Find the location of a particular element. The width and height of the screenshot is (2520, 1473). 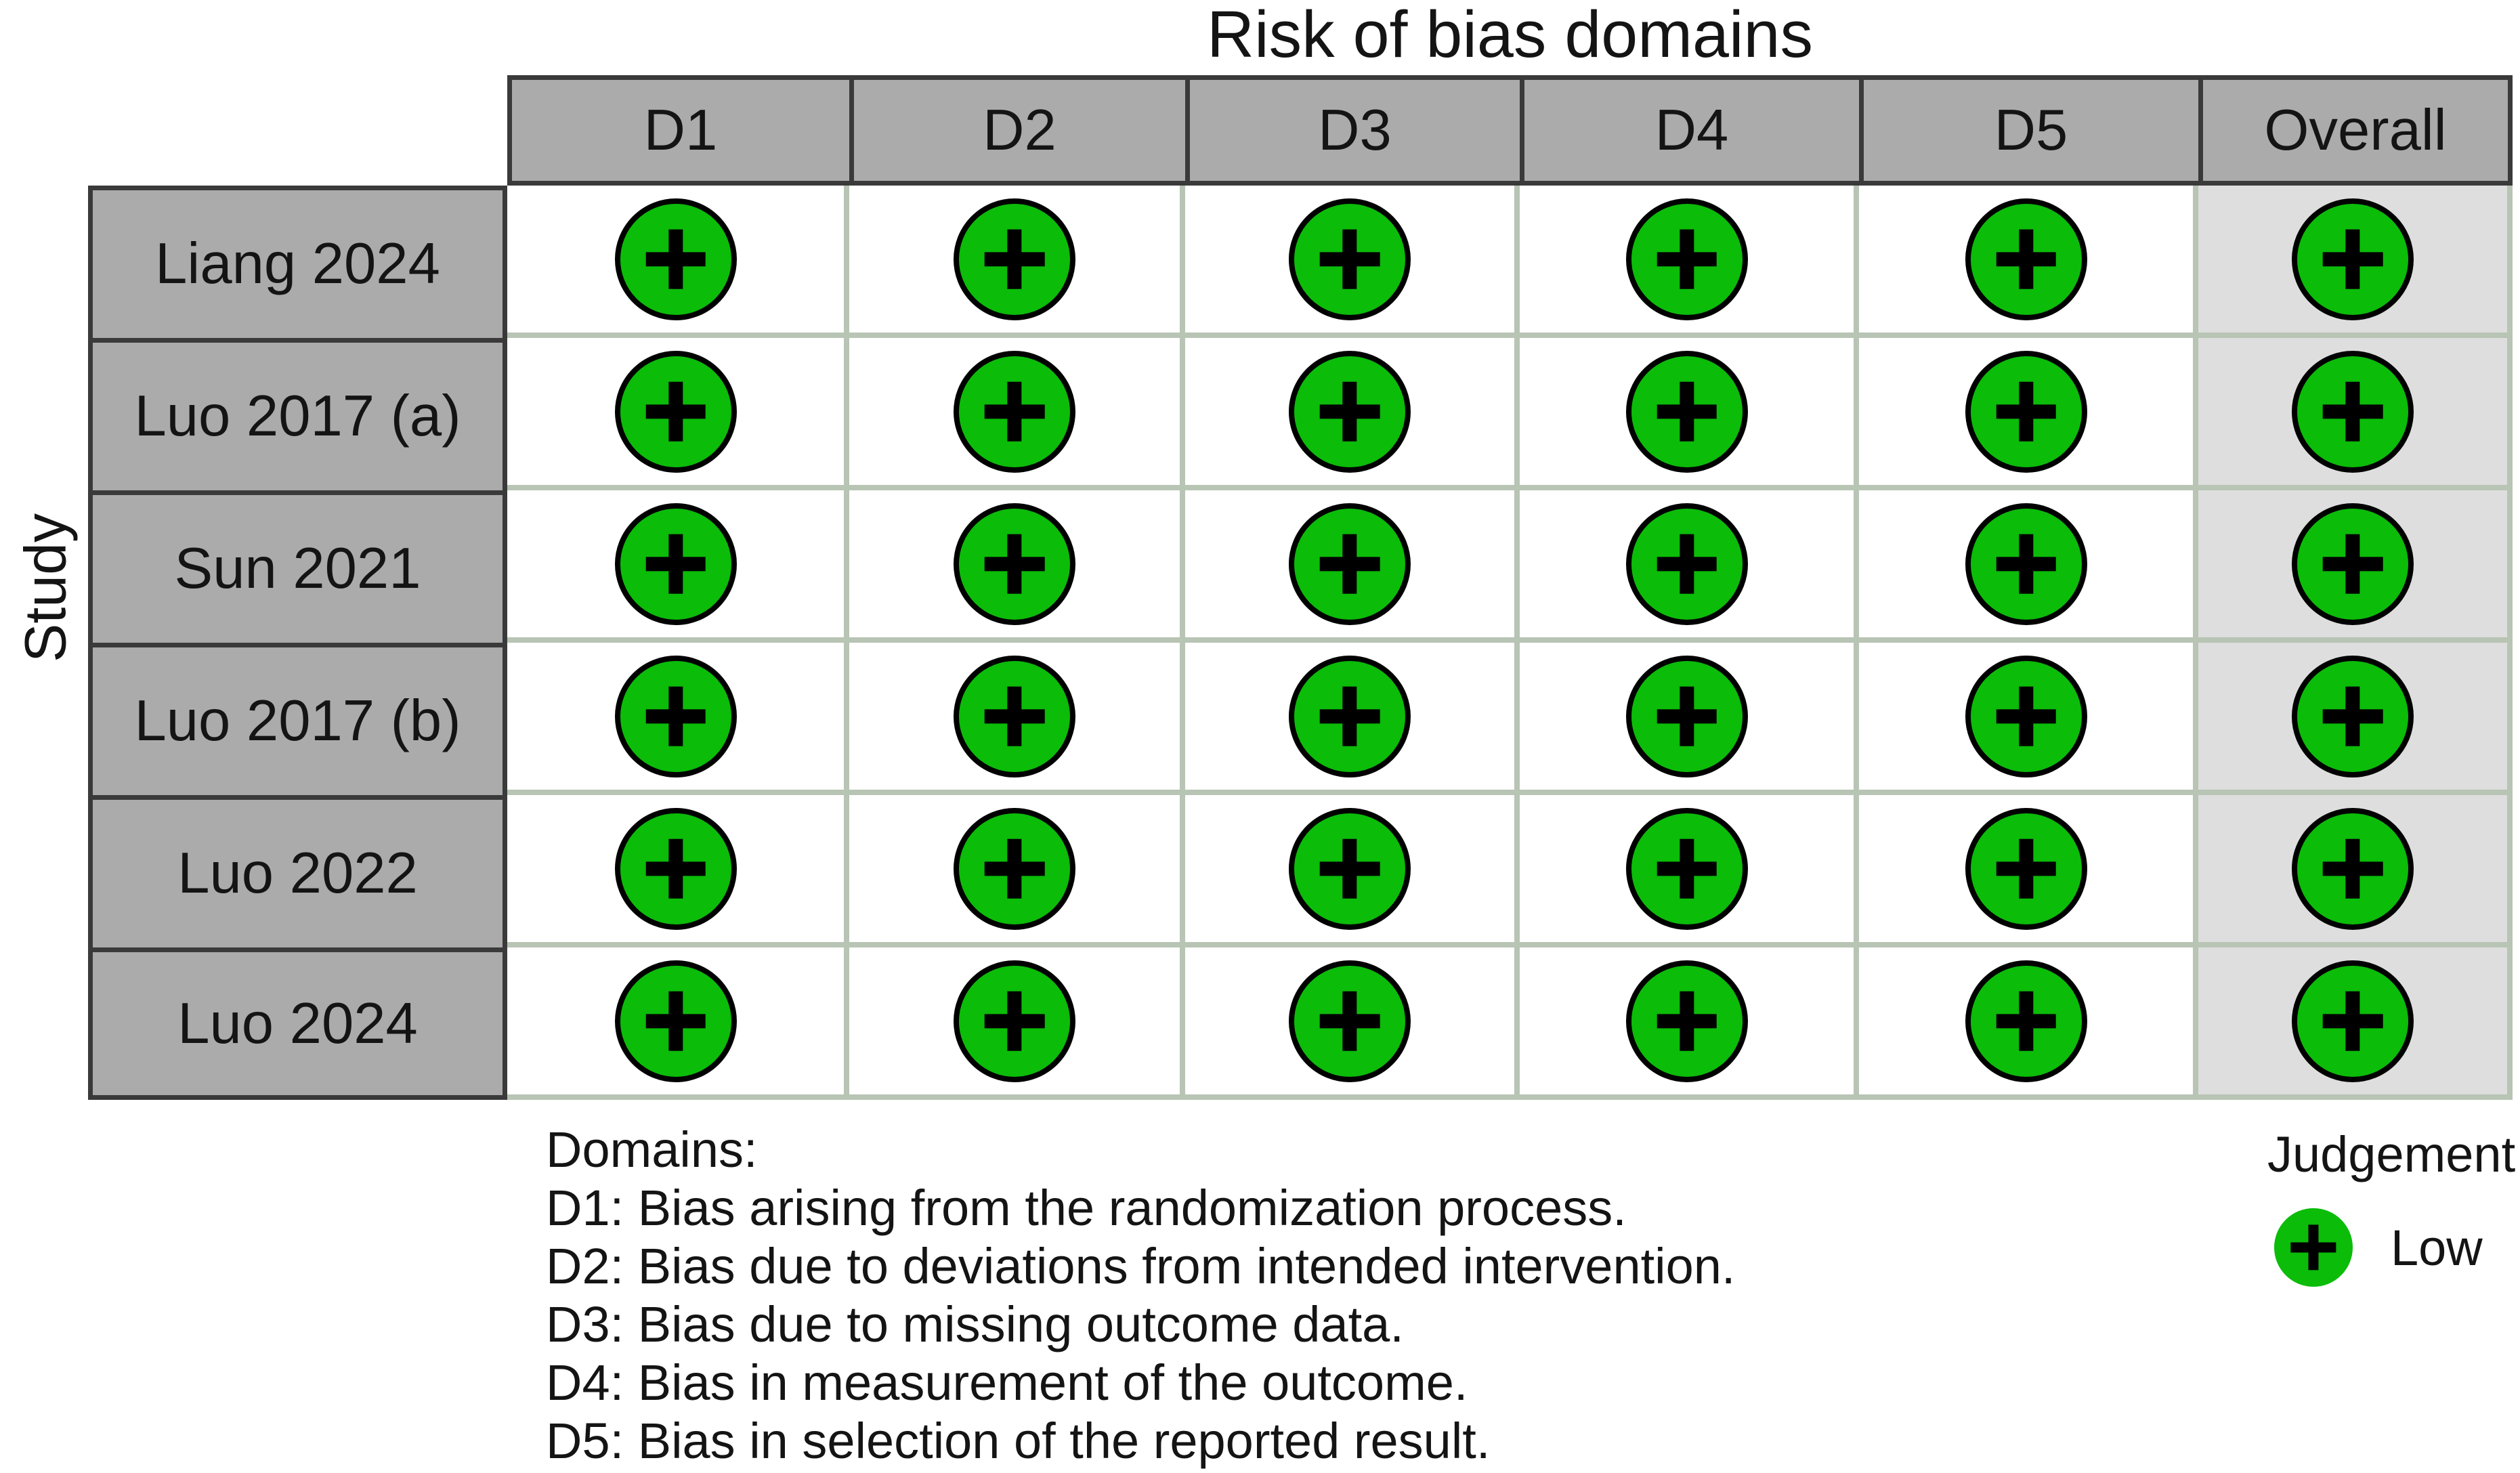

judgement-legend-title: Judgement is located at coordinates (2392, 1154).